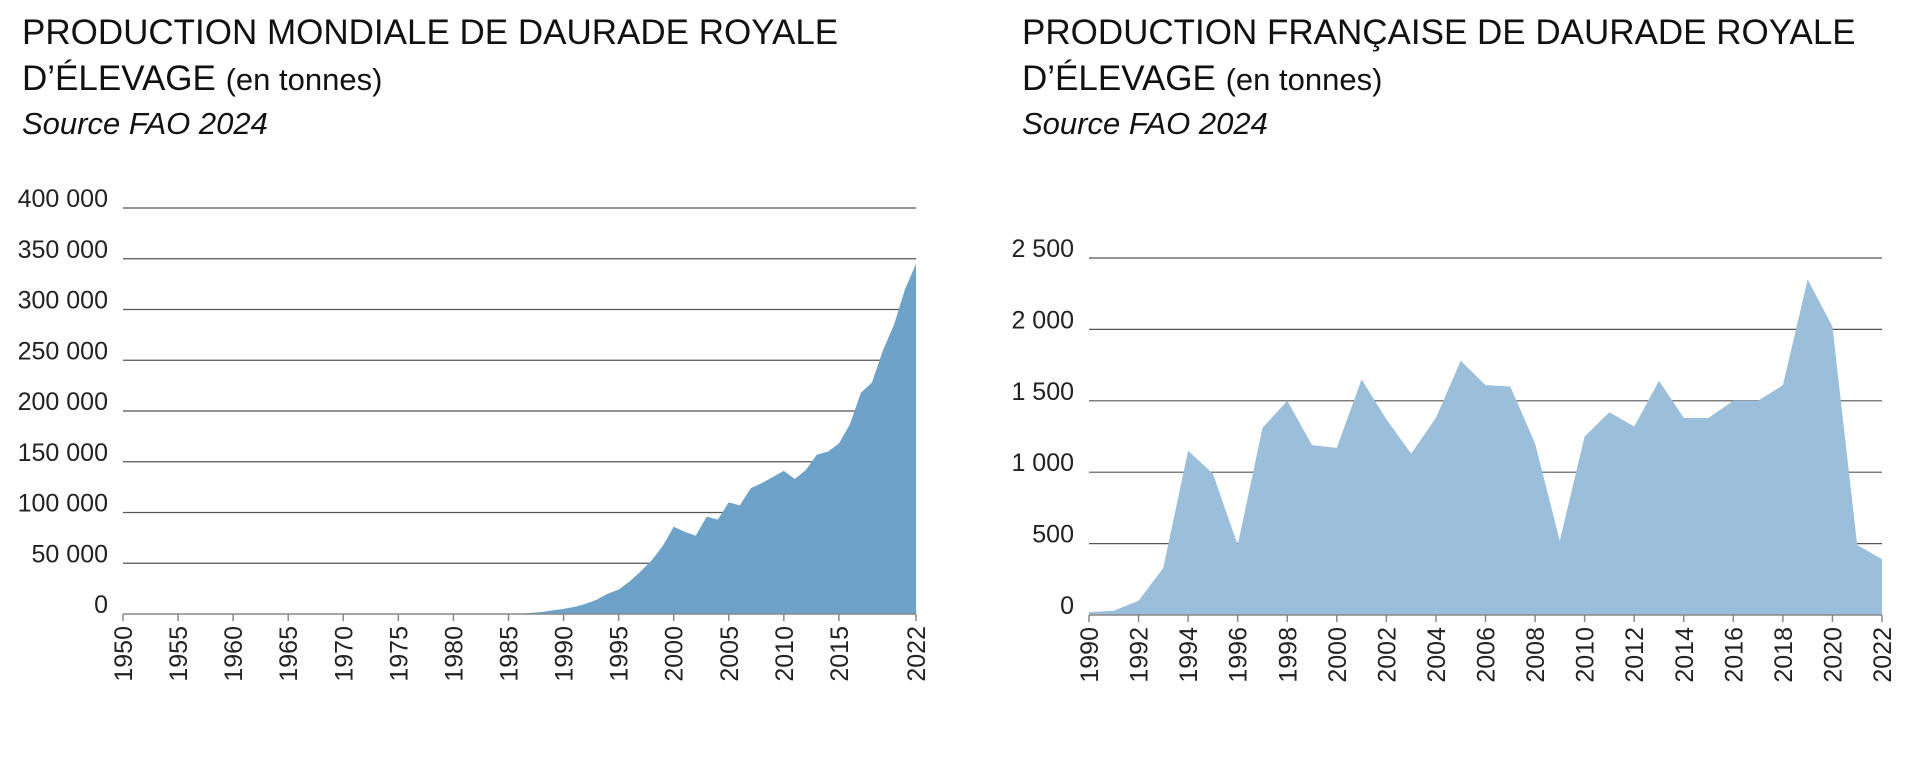 The height and width of the screenshot is (774, 1916). I want to click on x-tick-label: 1996, so click(1239, 655).